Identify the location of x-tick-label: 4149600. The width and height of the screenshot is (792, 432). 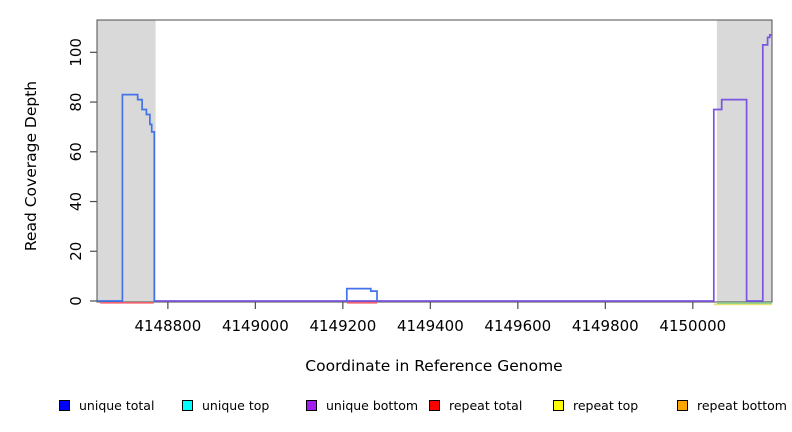
(517, 326).